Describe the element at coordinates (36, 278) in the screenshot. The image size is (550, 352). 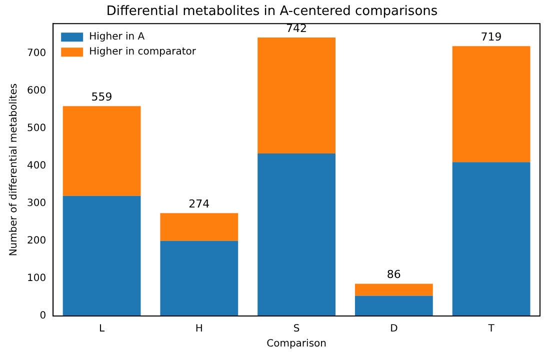
I see `y-tick-label: 100` at that location.